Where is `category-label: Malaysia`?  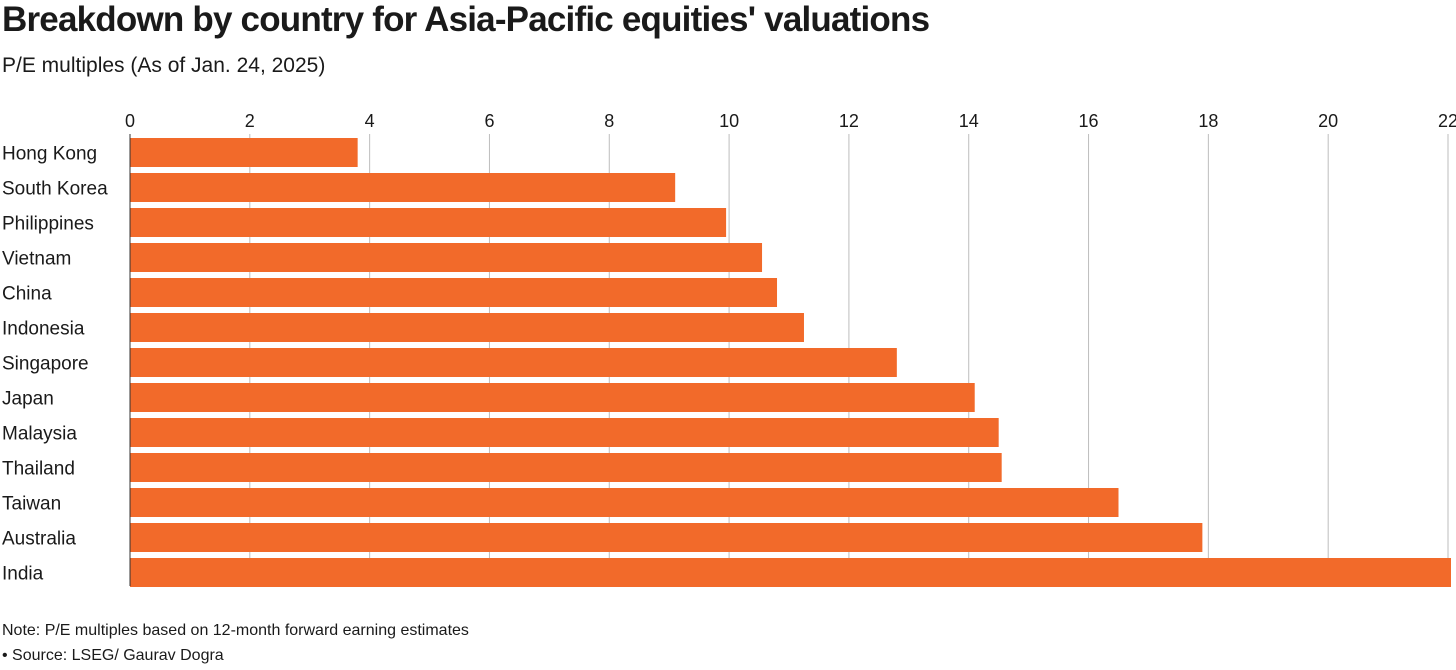
category-label: Malaysia is located at coordinates (39, 434).